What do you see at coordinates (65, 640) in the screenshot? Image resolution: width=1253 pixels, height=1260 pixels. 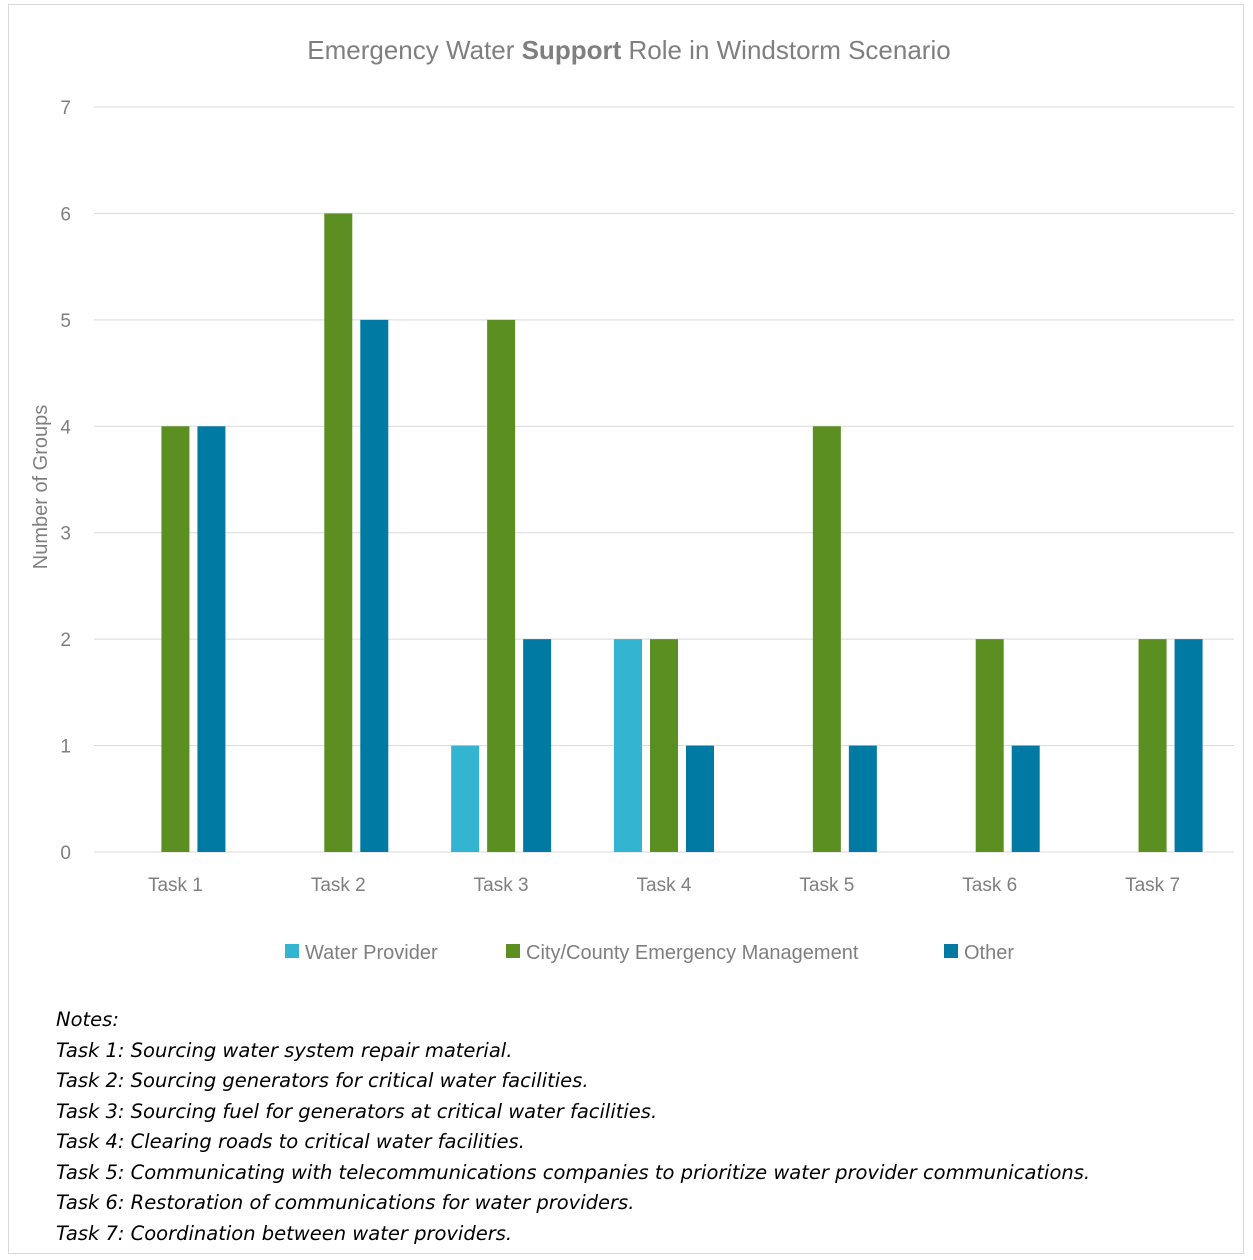 I see `y-tick-label: 2` at bounding box center [65, 640].